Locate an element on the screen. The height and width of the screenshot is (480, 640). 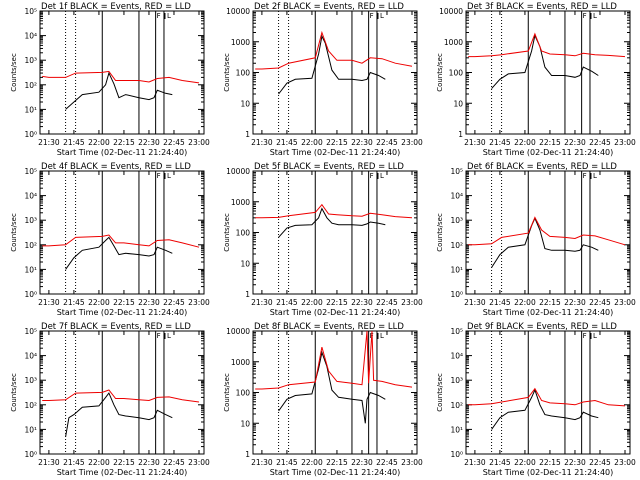
panel-title: Det 5f BLACK = Events, RED = LLD is located at coordinates (329, 167).